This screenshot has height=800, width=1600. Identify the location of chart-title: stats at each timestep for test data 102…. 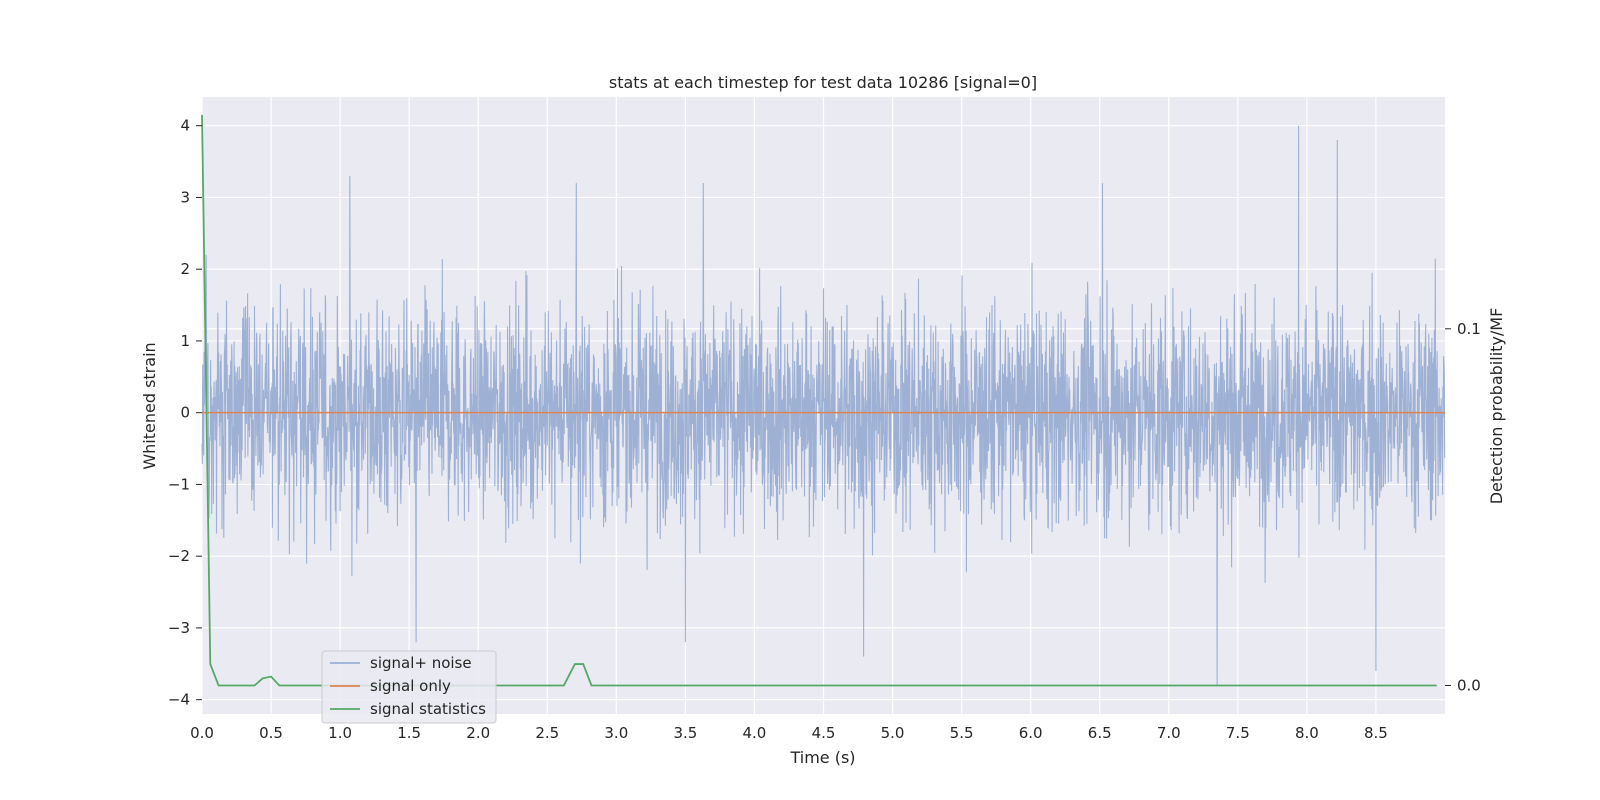
(823, 82).